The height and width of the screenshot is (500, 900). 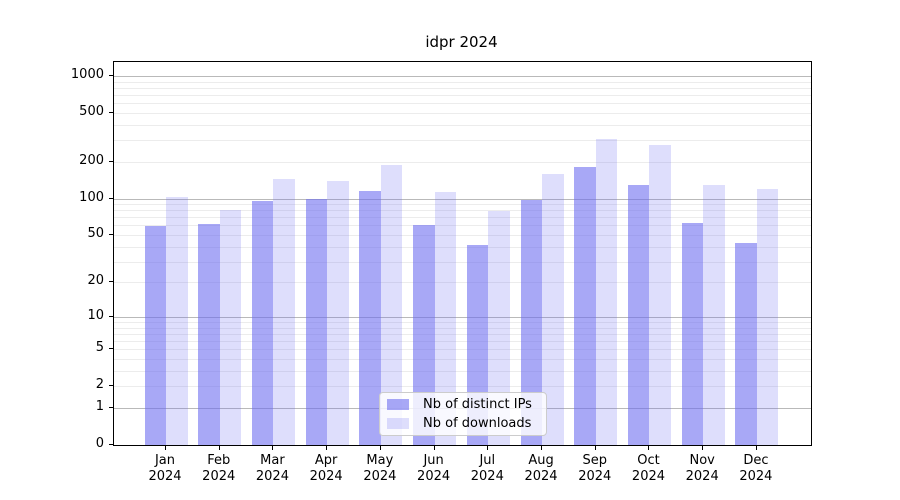 What do you see at coordinates (648, 468) in the screenshot?
I see `x-tick-label-oct: Oct 2024` at bounding box center [648, 468].